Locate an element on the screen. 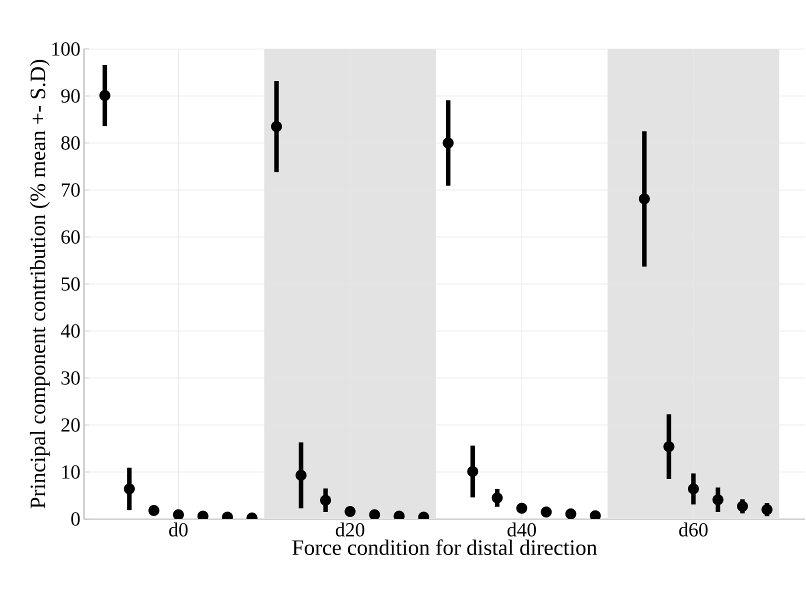 The height and width of the screenshot is (589, 806). x-tick-label: d60 is located at coordinates (693, 529).